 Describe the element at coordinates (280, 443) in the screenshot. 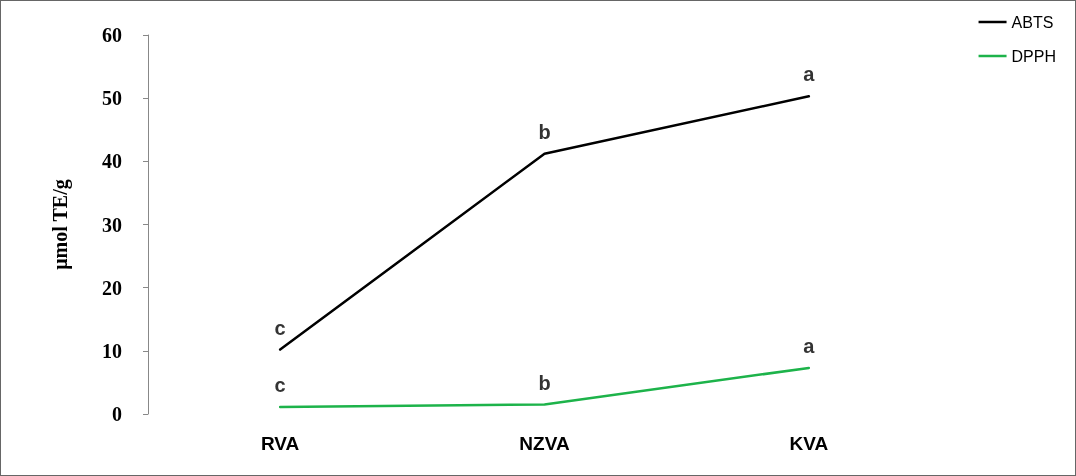

I see `x-tick-label: RVA` at that location.